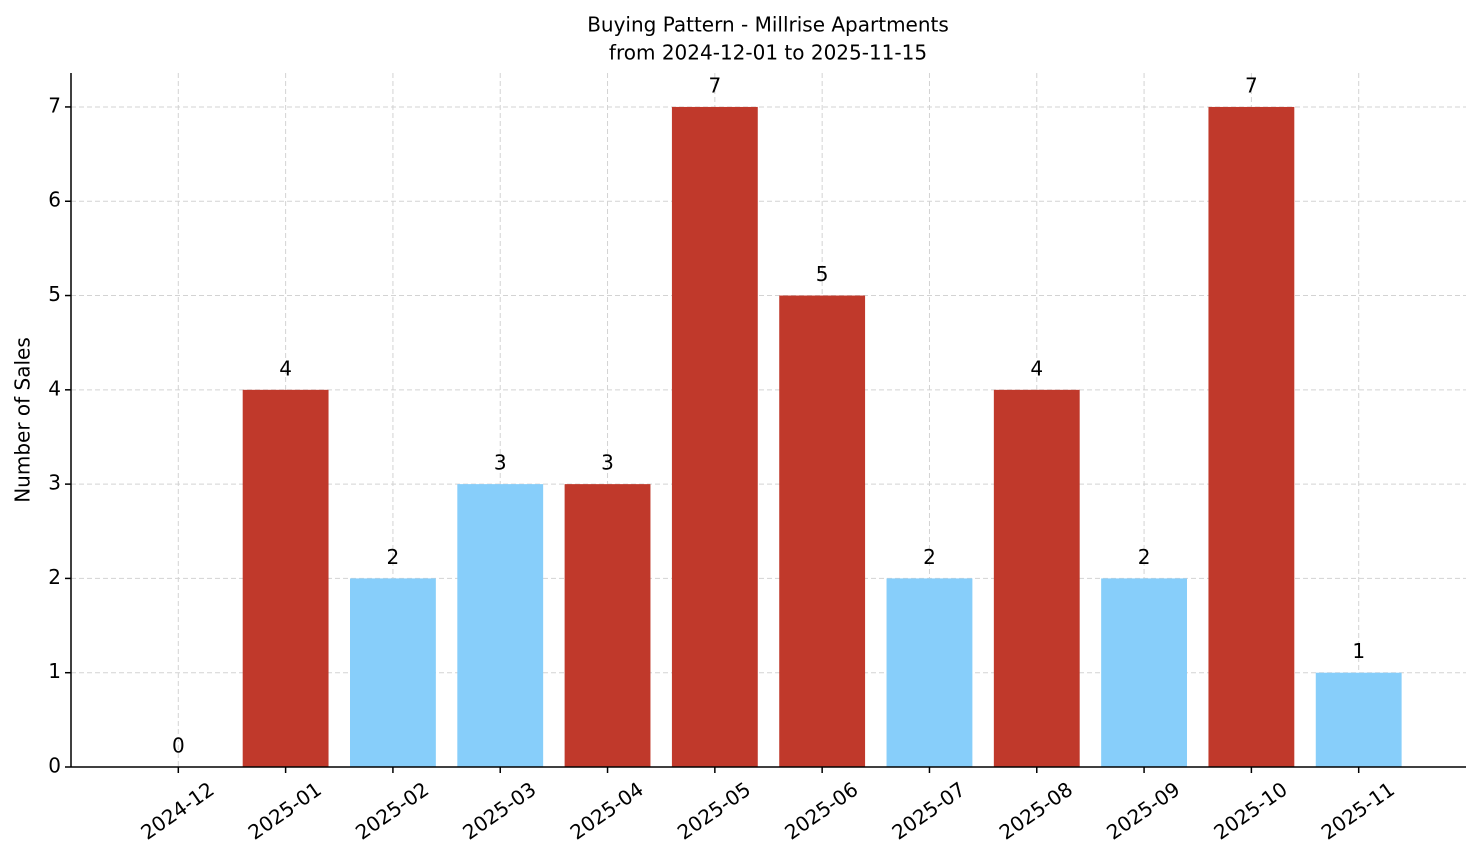  Describe the element at coordinates (54, 766) in the screenshot. I see `y-tick-label: 0` at that location.